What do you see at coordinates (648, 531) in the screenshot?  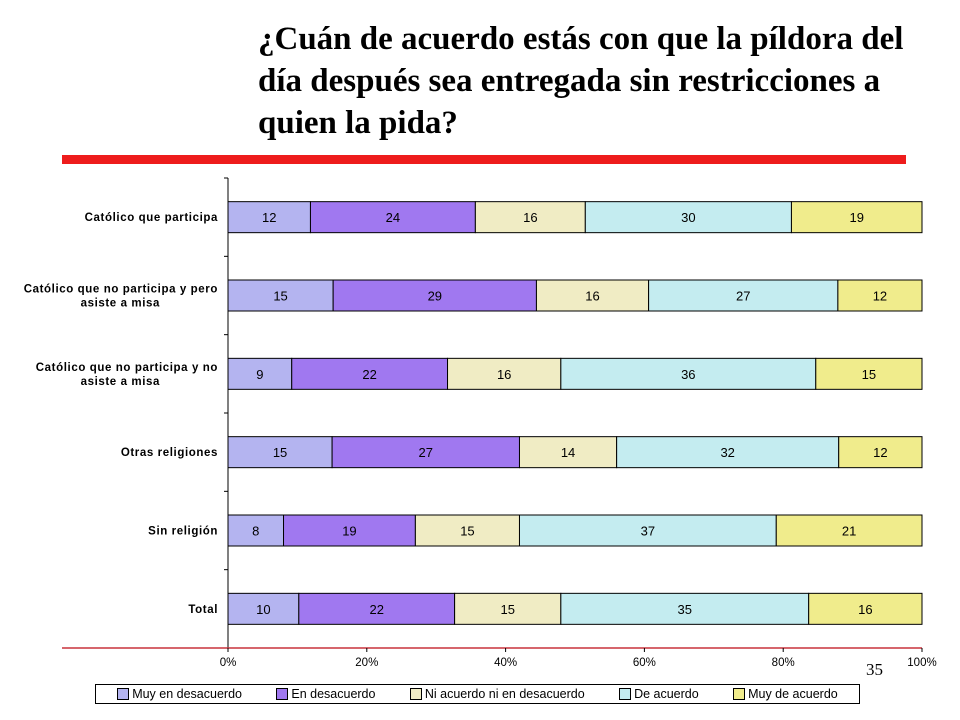 I see `data-label: 37` at bounding box center [648, 531].